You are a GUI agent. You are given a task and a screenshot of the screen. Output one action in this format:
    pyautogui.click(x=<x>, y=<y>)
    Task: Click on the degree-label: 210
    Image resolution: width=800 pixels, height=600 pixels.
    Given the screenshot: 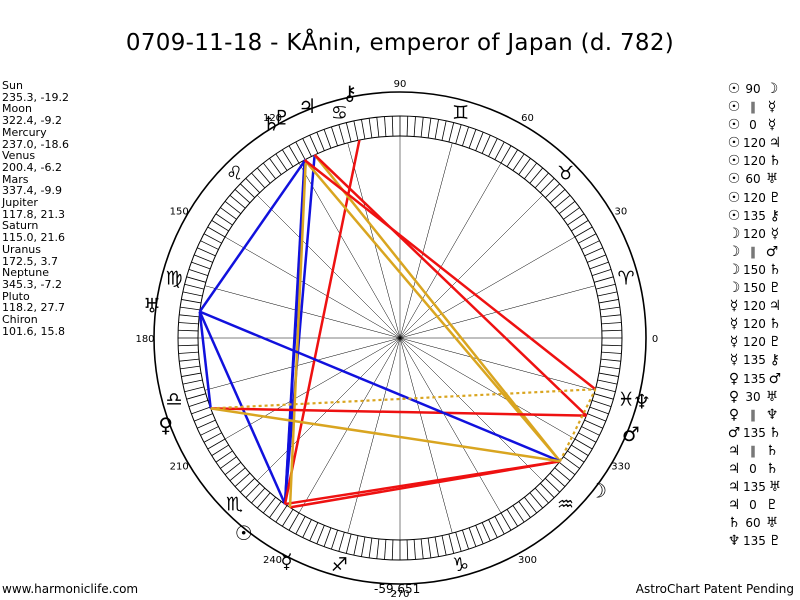 What is the action you would take?
    pyautogui.click(x=179, y=467)
    